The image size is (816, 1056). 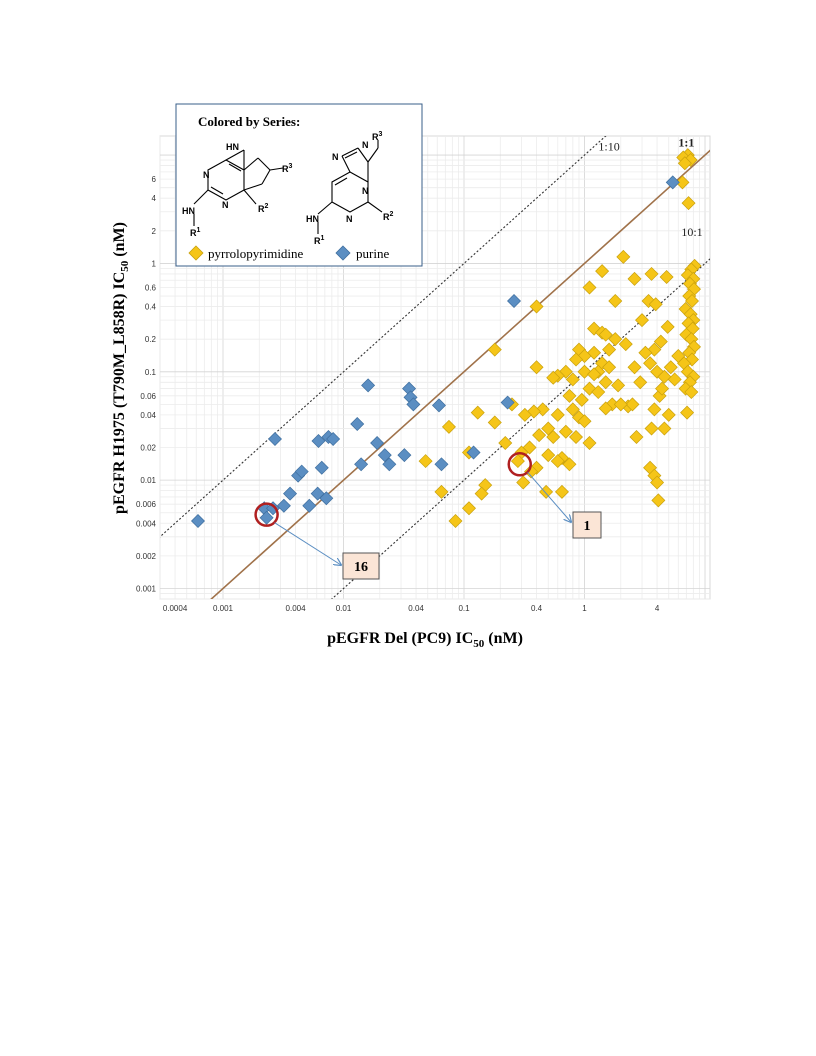 I want to click on reference-line-labels: 1:10 1:1 10:1, so click(x=650, y=187).